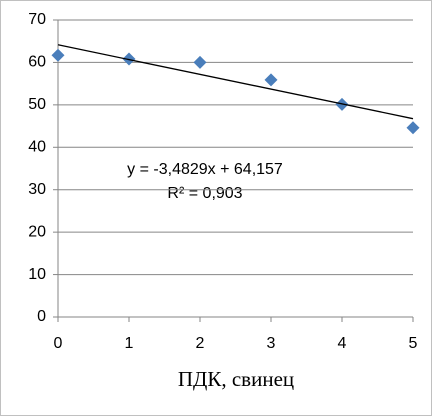 The image size is (432, 416). Describe the element at coordinates (413, 343) in the screenshot. I see `x-tick-label: 5` at that location.